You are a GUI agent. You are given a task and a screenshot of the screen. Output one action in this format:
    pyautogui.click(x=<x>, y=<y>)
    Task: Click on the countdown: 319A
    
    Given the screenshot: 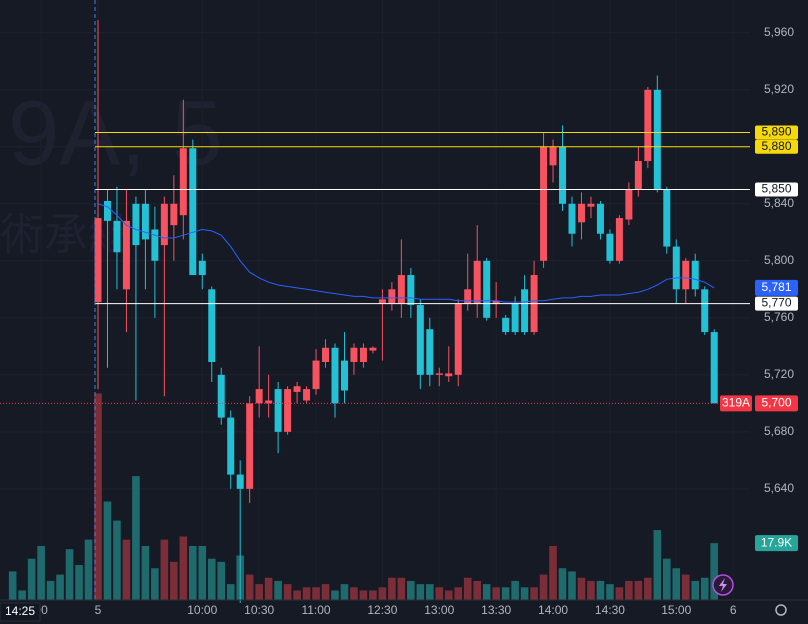 What is the action you would take?
    pyautogui.click(x=736, y=402)
    